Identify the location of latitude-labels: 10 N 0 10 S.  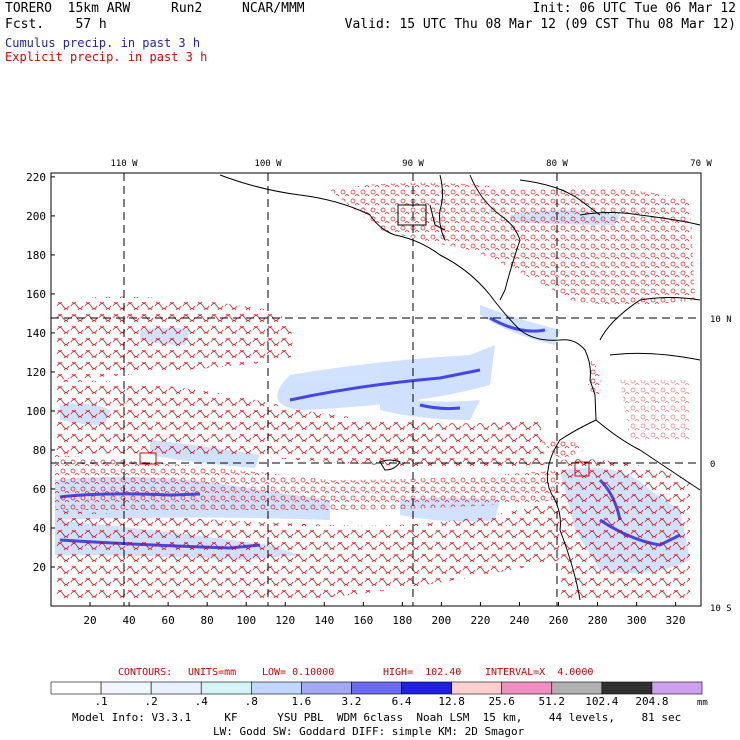
(721, 464).